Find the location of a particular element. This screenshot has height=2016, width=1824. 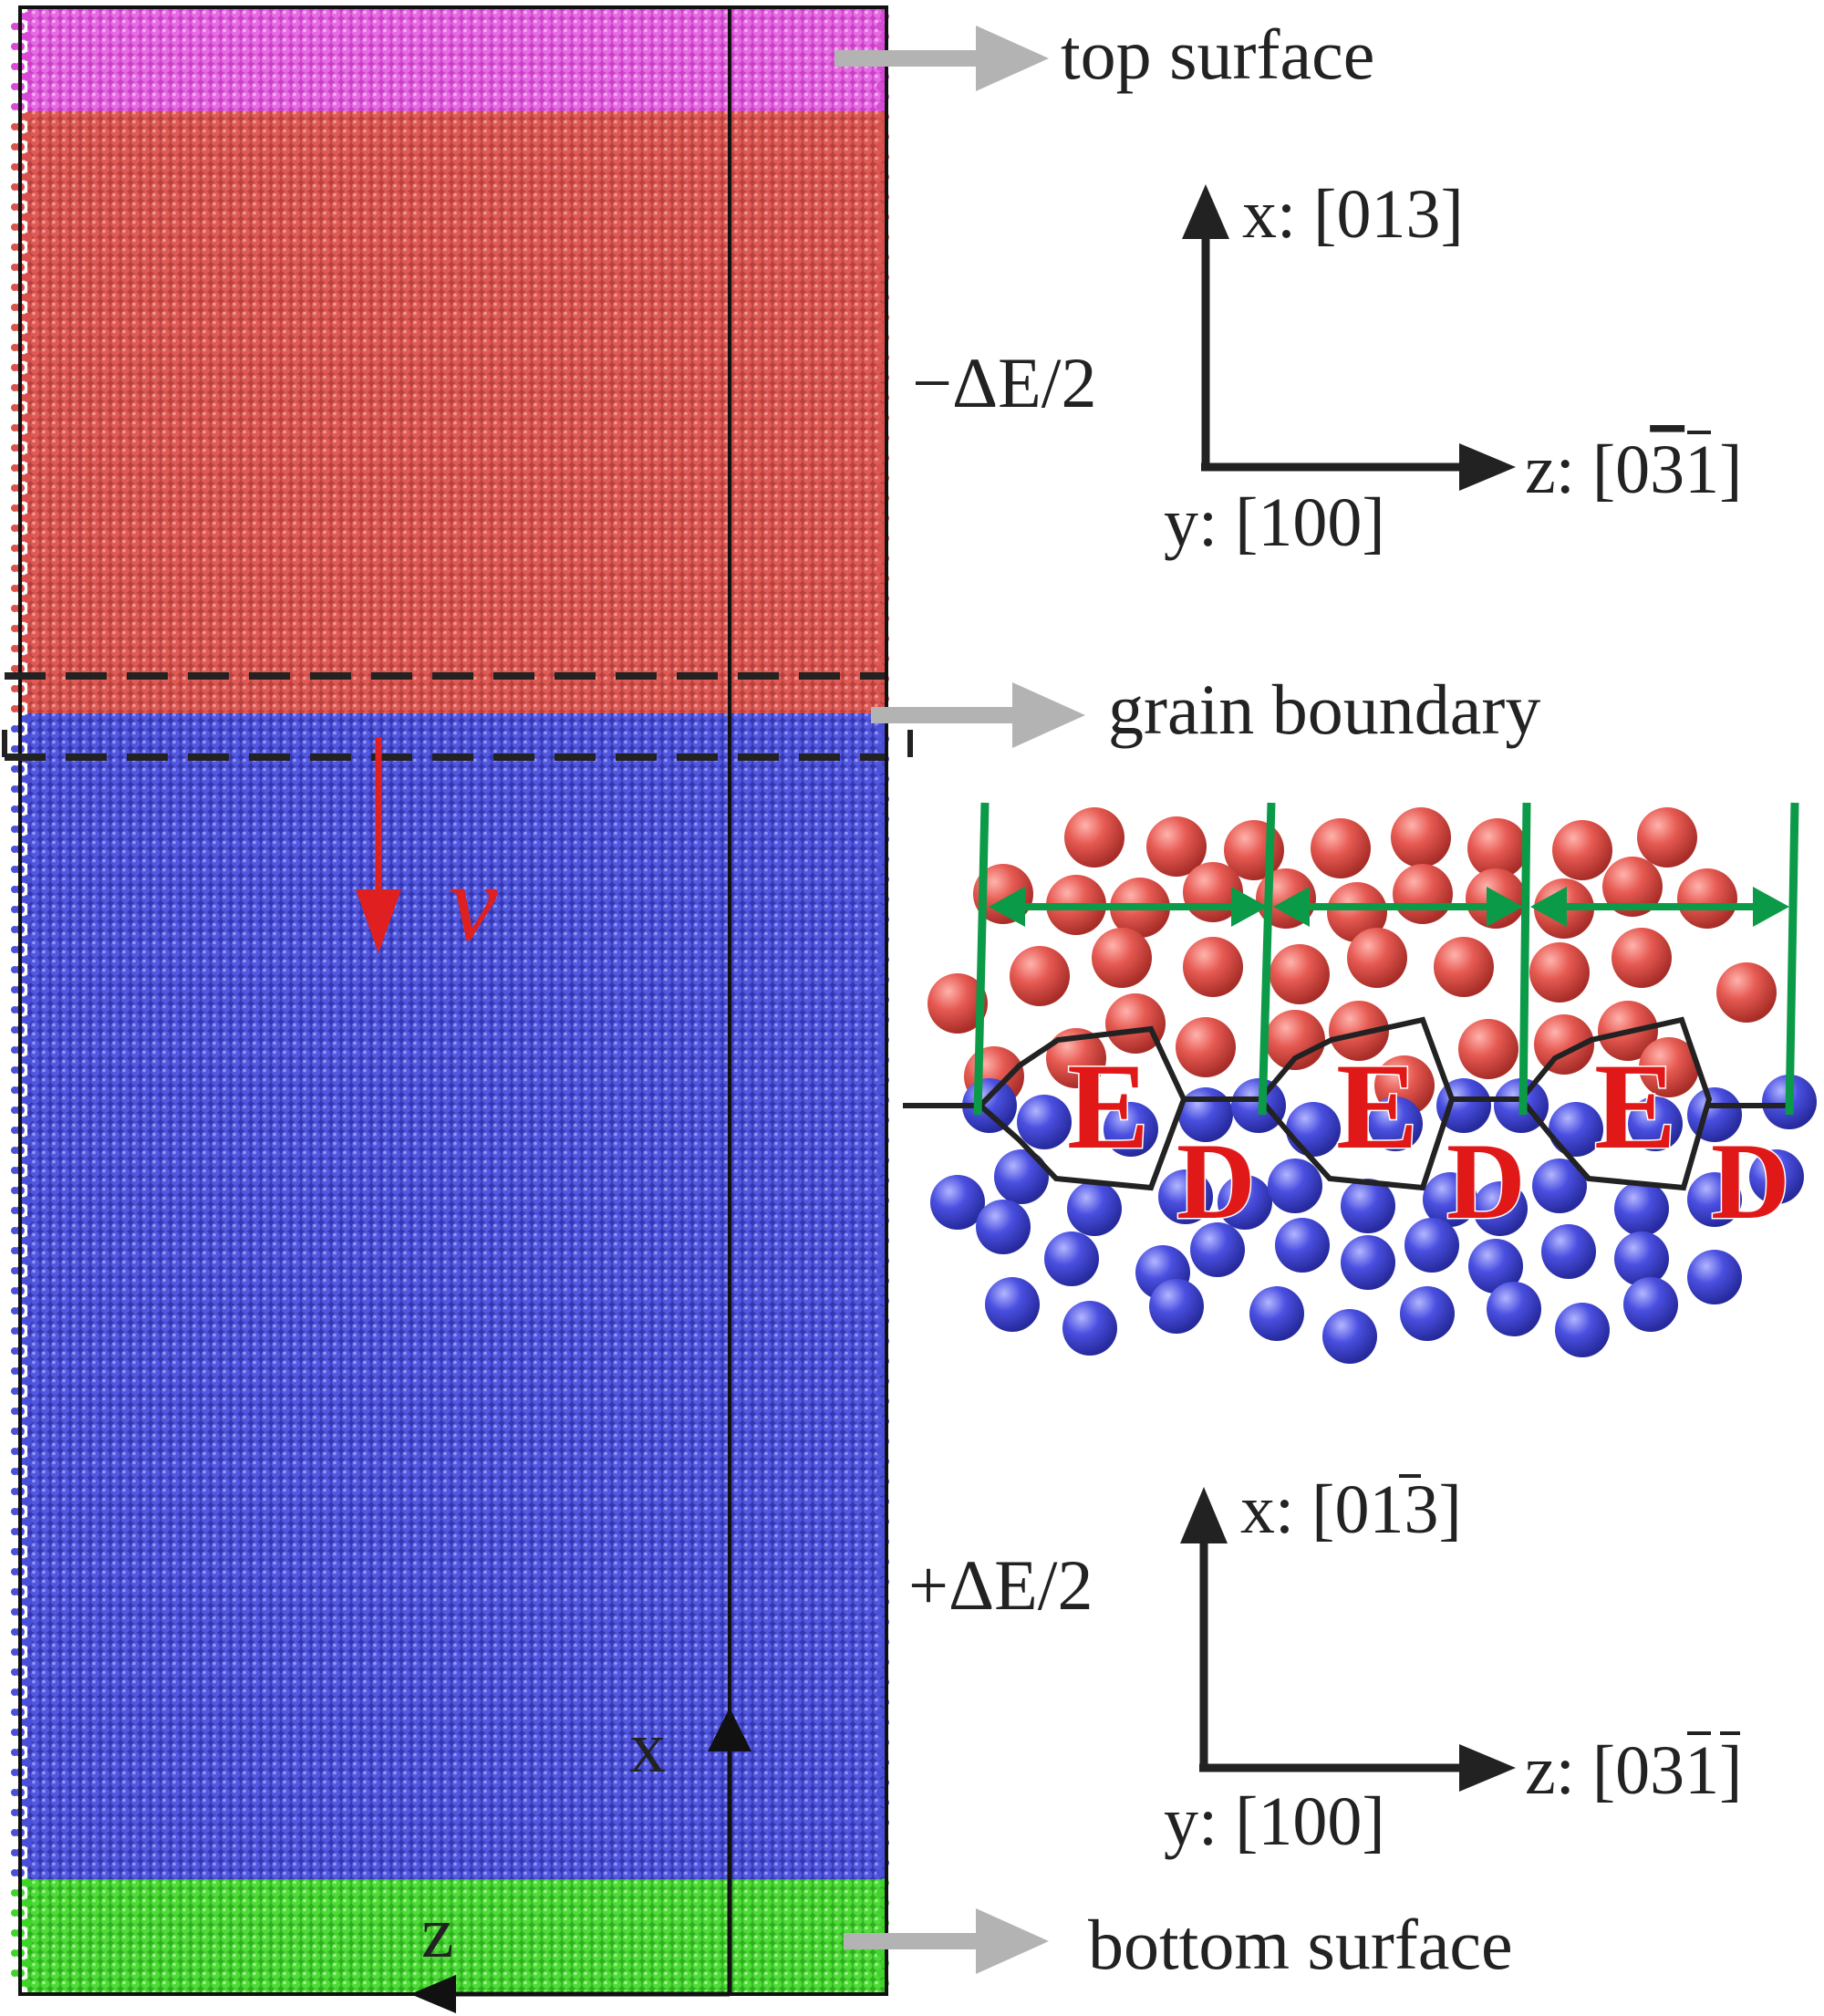

lower-z-direction-label: z: [031] is located at coordinates (1634, 1771).